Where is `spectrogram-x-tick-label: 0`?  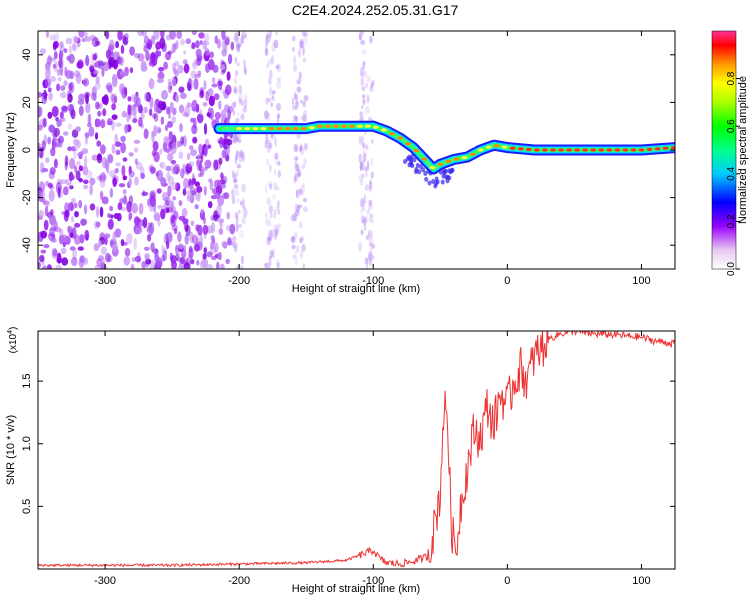
spectrogram-x-tick-label: 0 is located at coordinates (507, 281).